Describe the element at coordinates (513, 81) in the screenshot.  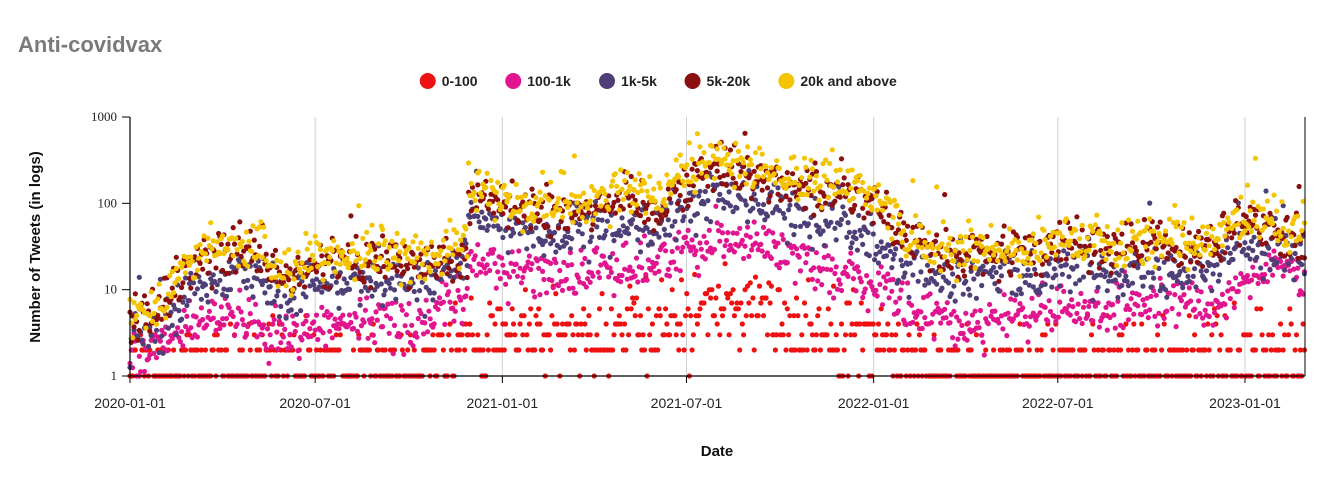
I see `legend-marker` at that location.